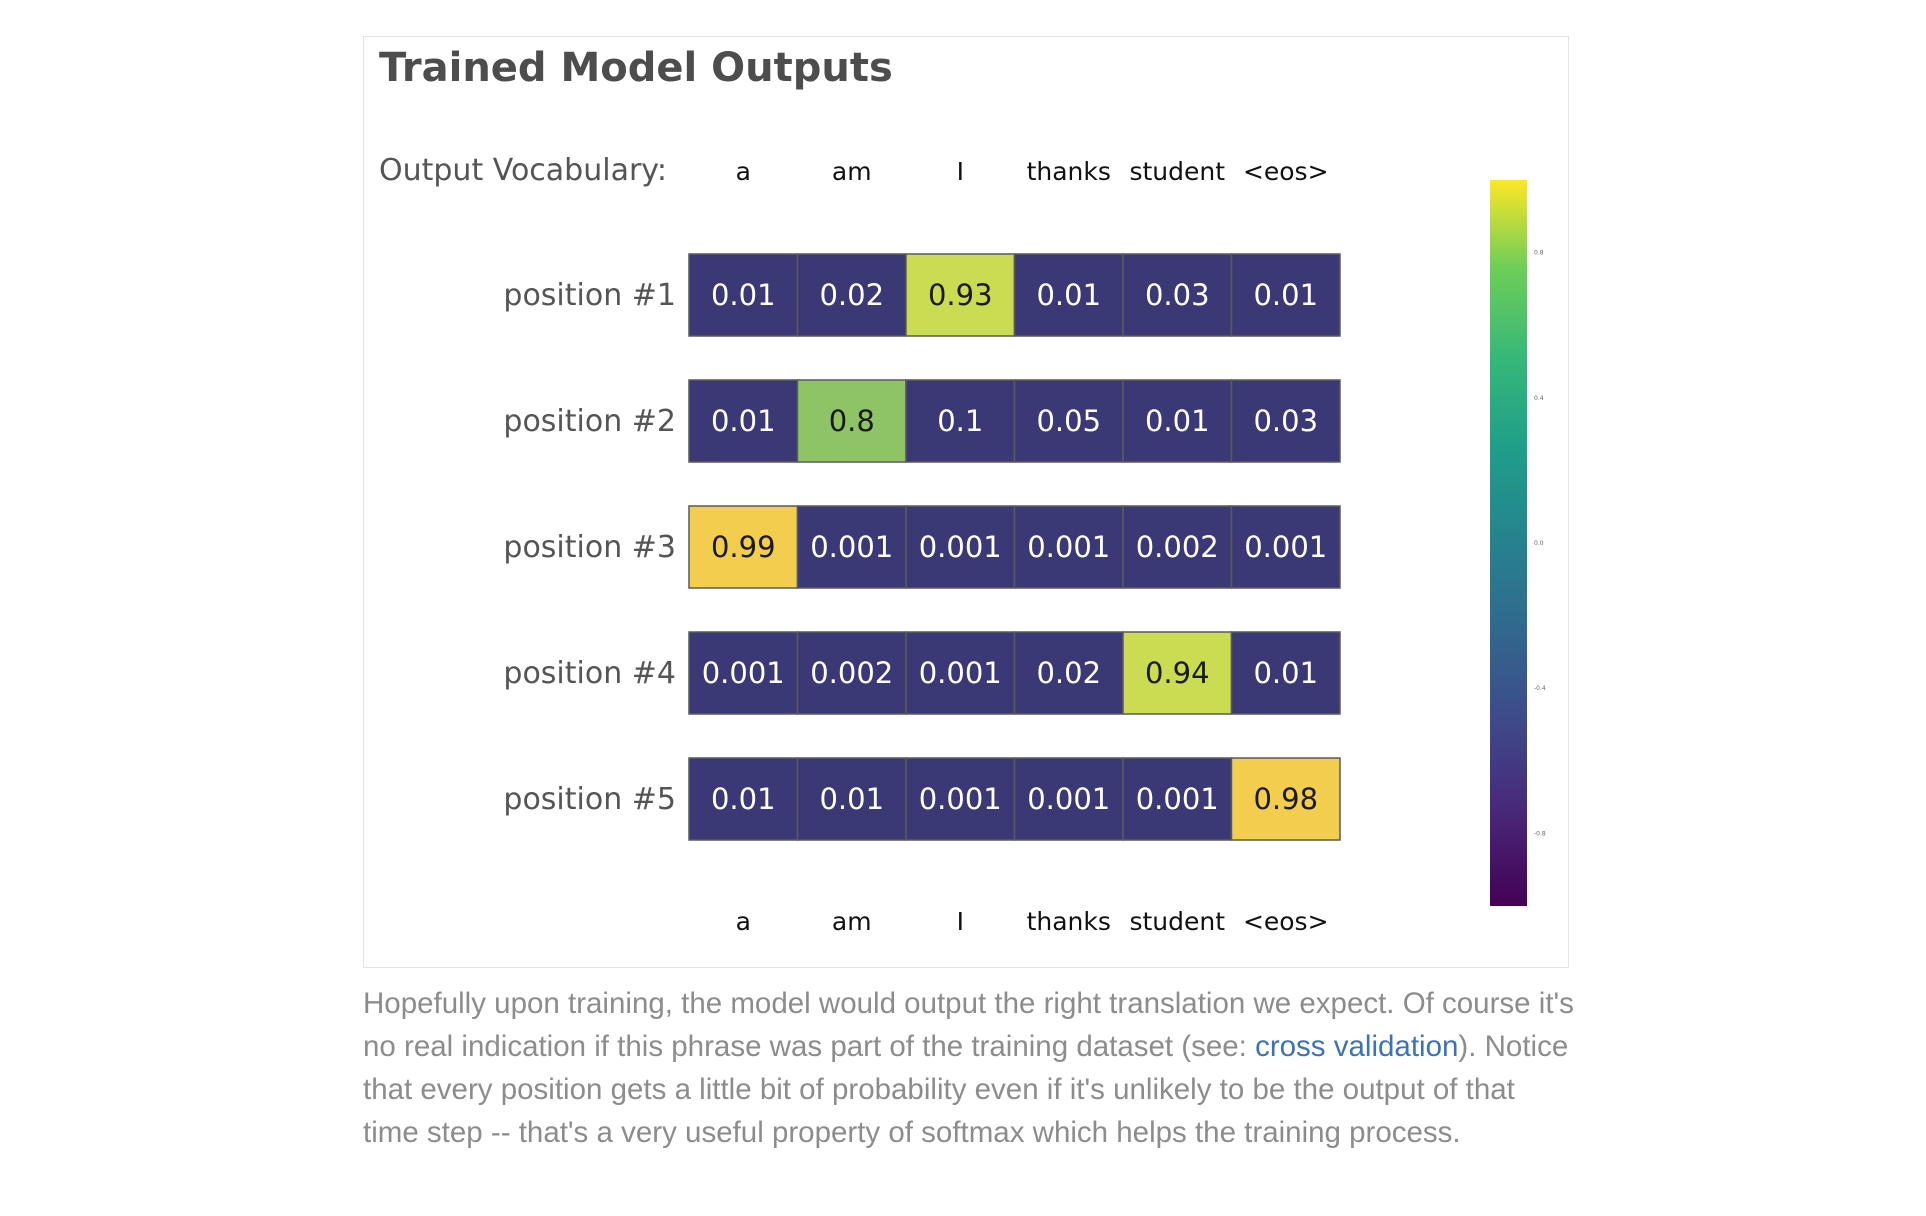  Describe the element at coordinates (743, 921) in the screenshot. I see `bottom-col-label-a: a` at that location.